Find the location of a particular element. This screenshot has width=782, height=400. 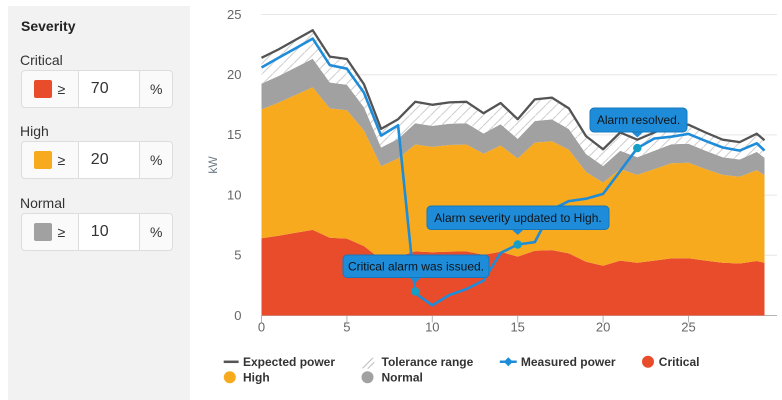

svg-text: Tolerance range is located at coordinates (428, 362).